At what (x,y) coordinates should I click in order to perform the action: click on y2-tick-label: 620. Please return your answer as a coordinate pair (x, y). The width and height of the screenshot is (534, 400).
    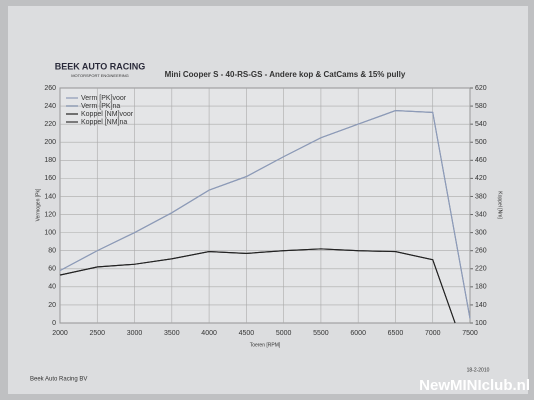
    Looking at the image, I should click on (481, 88).